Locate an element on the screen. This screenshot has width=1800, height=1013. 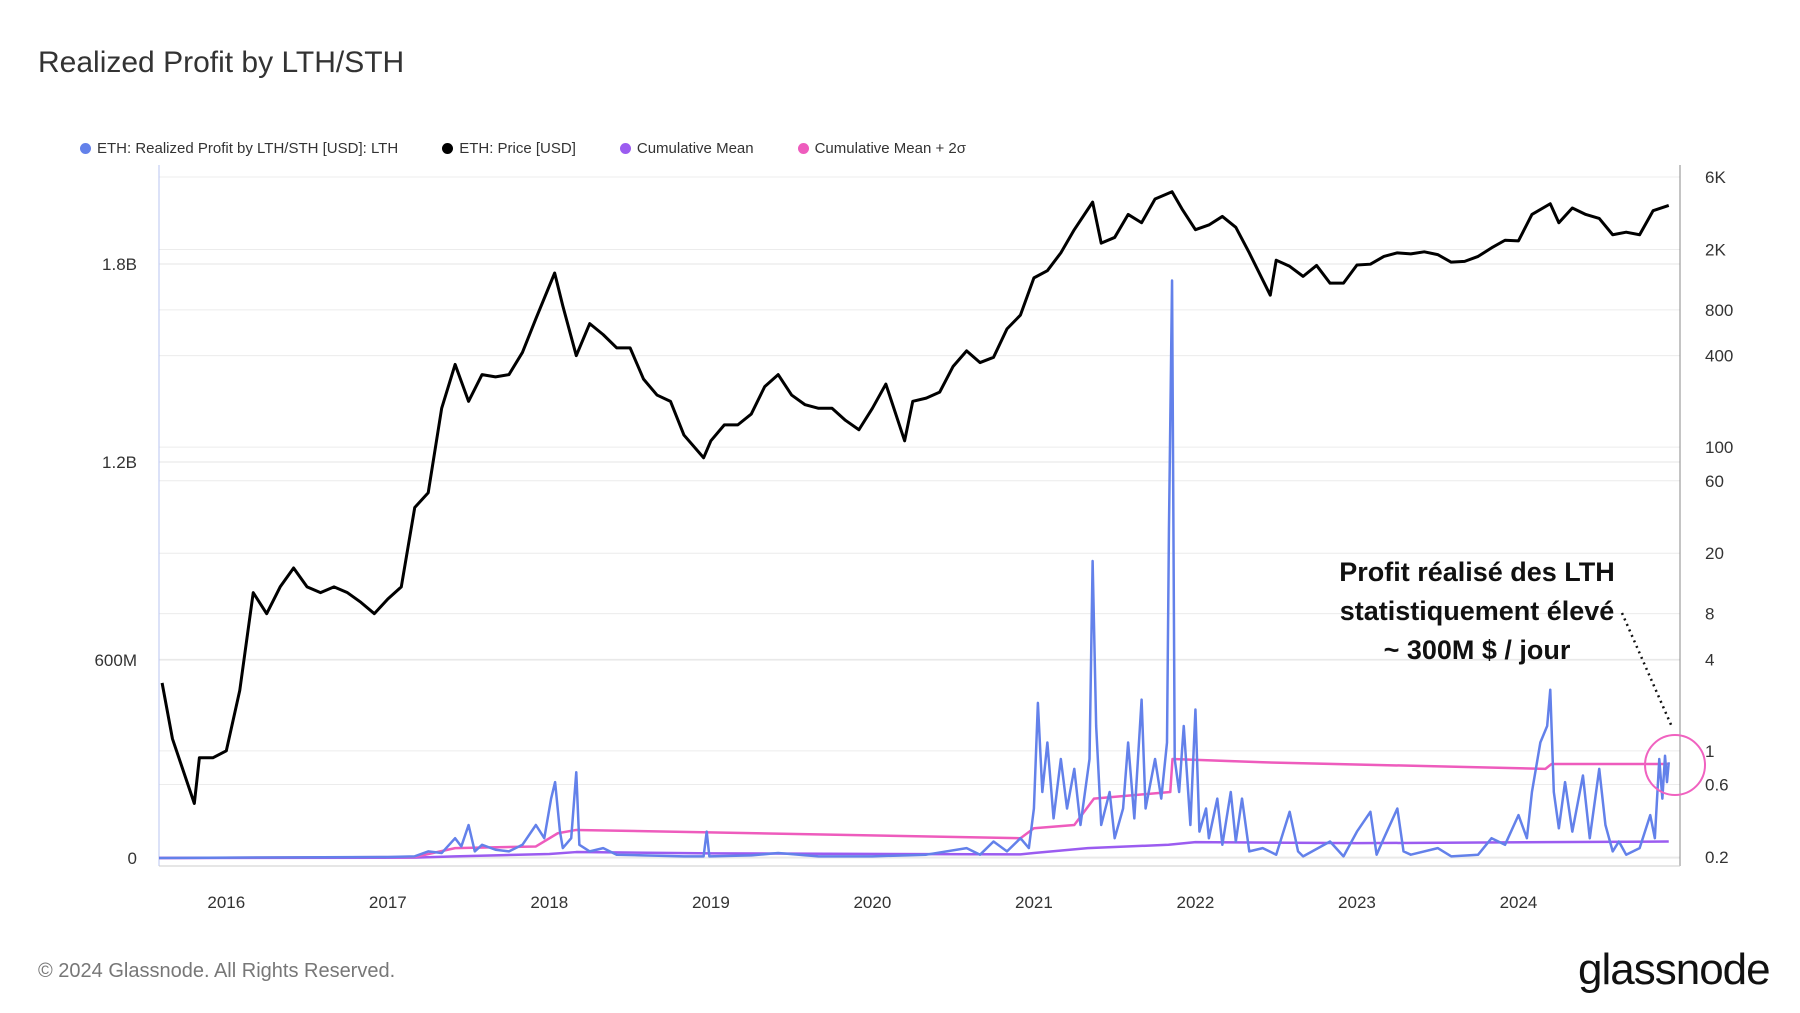
highlight-circle is located at coordinates (1675, 765).